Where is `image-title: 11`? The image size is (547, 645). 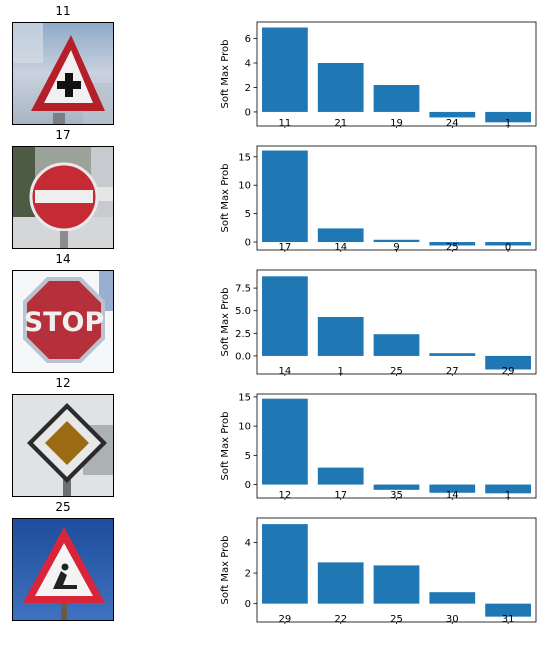
image-title: 11 is located at coordinates (63, 11).